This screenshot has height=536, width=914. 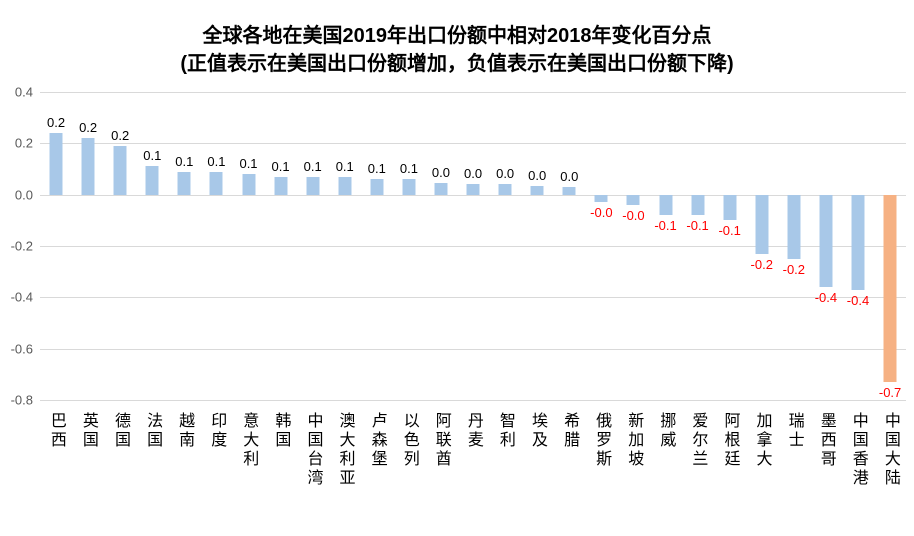 I want to click on x-category-label: 意大利, so click(x=249, y=440).